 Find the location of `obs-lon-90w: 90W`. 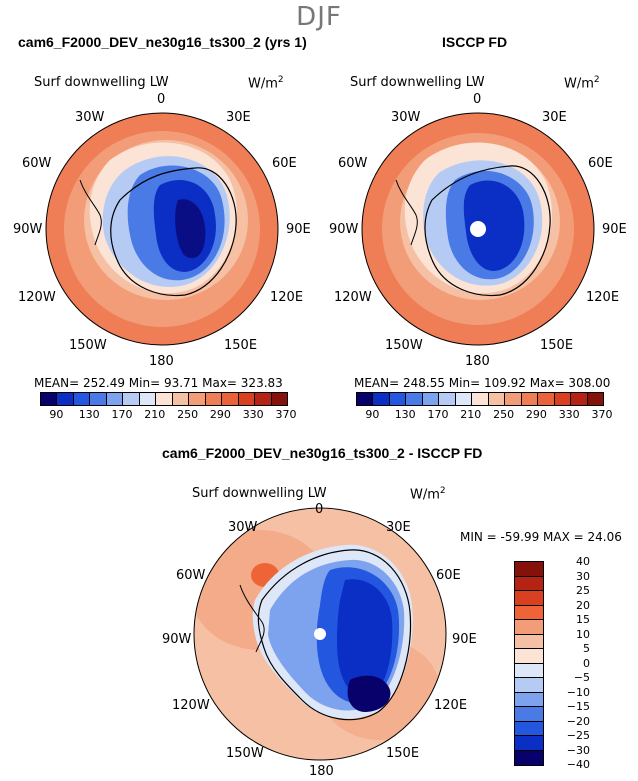

obs-lon-90w: 90W is located at coordinates (344, 229).